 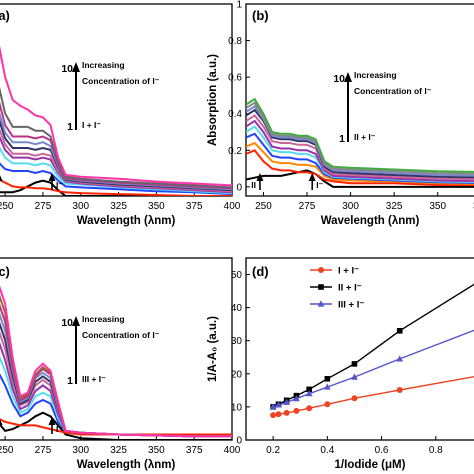 What do you see at coordinates (156, 206) in the screenshot?
I see `x-tick-label: 350` at bounding box center [156, 206].